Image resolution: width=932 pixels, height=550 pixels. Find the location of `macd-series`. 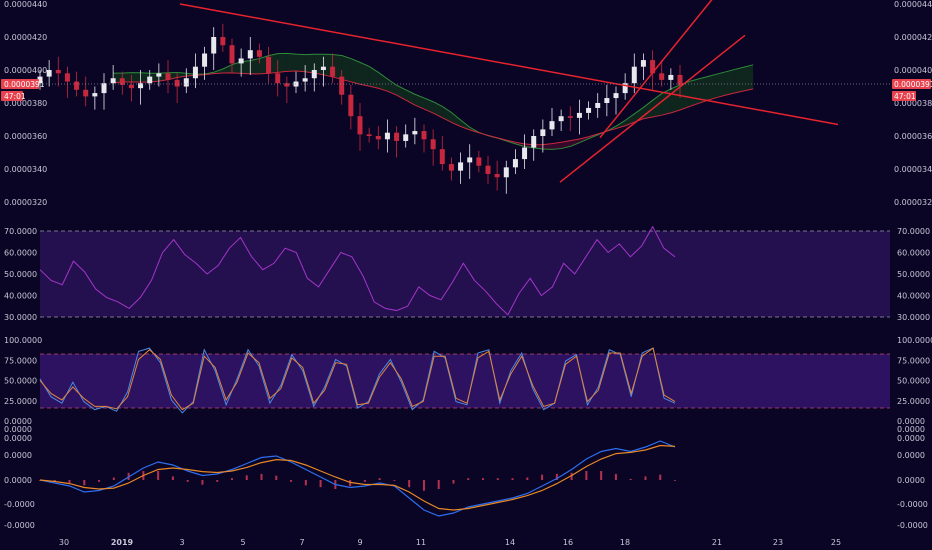

macd-series is located at coordinates (357, 478).